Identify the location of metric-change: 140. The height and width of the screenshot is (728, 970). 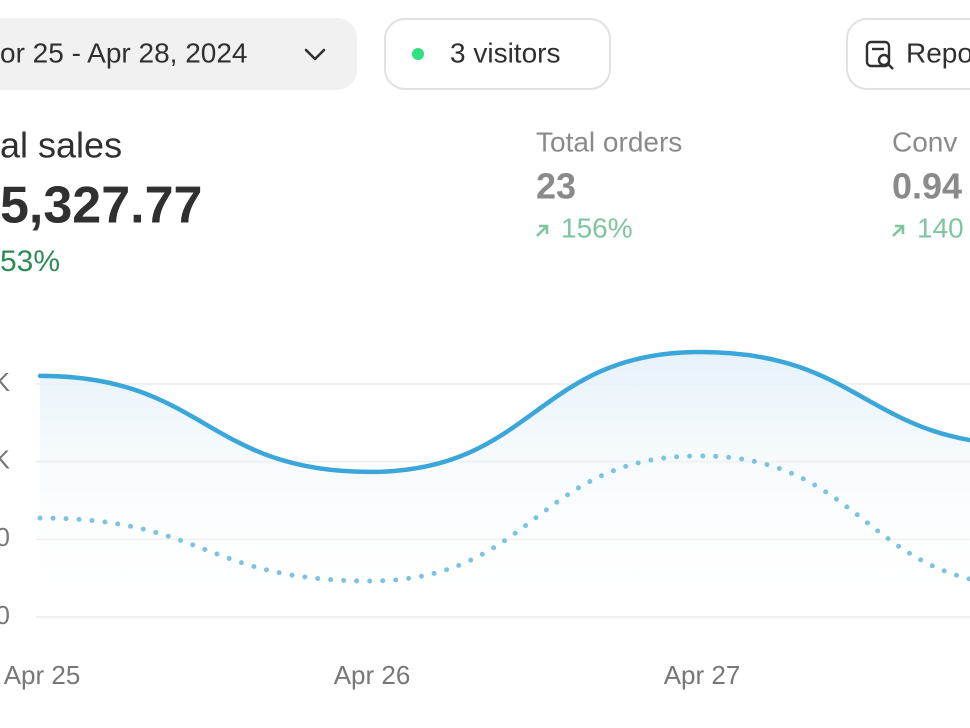
(940, 227).